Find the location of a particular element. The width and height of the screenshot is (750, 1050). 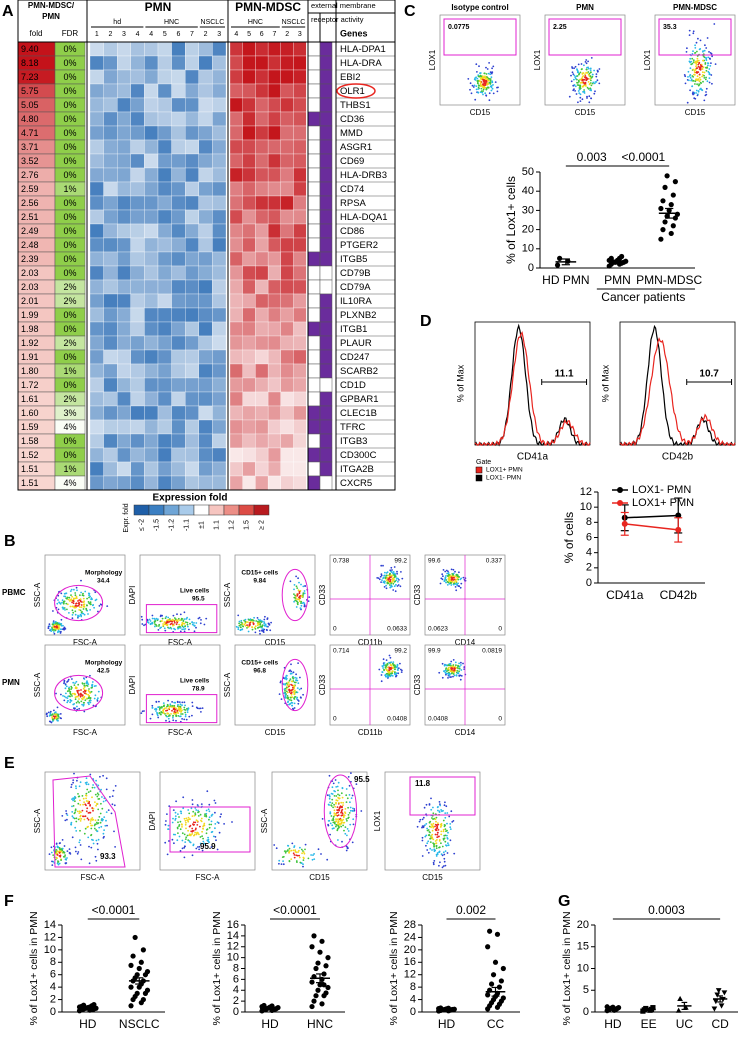

legend-label: -1.5 is located at coordinates (156, 525).